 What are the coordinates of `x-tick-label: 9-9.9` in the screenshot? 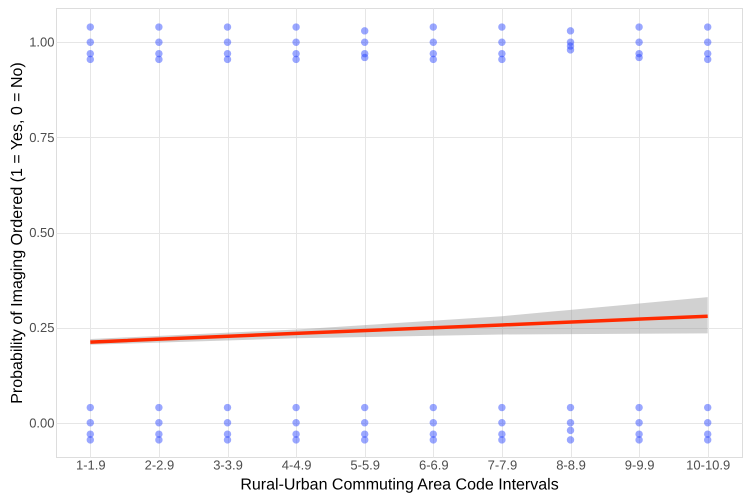 It's located at (639, 465).